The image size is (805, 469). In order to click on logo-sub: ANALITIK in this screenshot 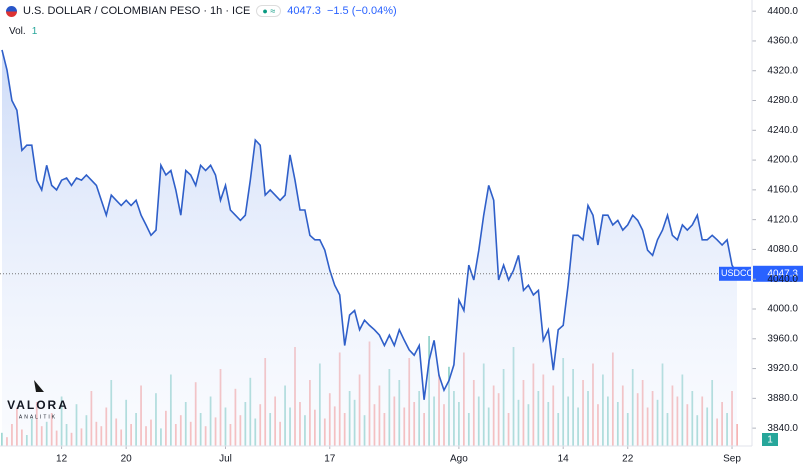, I will do `click(38, 417)`.